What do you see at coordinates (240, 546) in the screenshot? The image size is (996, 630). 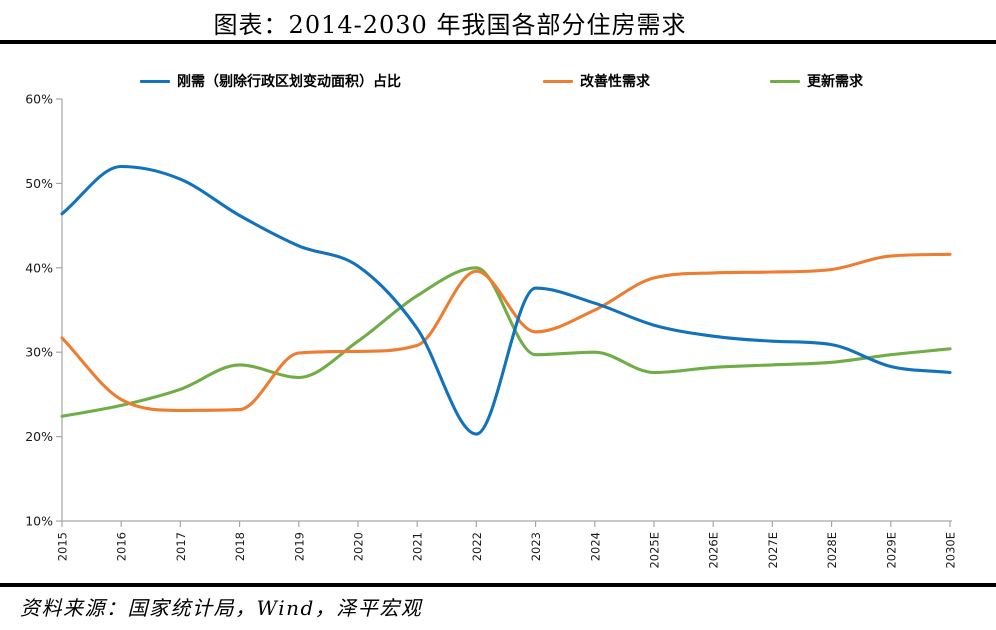 I see `x-tick-label: 2018` at bounding box center [240, 546].